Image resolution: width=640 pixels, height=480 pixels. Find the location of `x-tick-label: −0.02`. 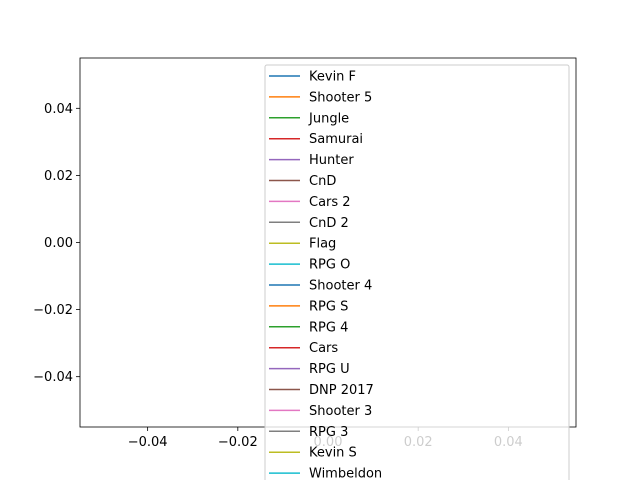

x-tick-label: −0.02 is located at coordinates (238, 442).